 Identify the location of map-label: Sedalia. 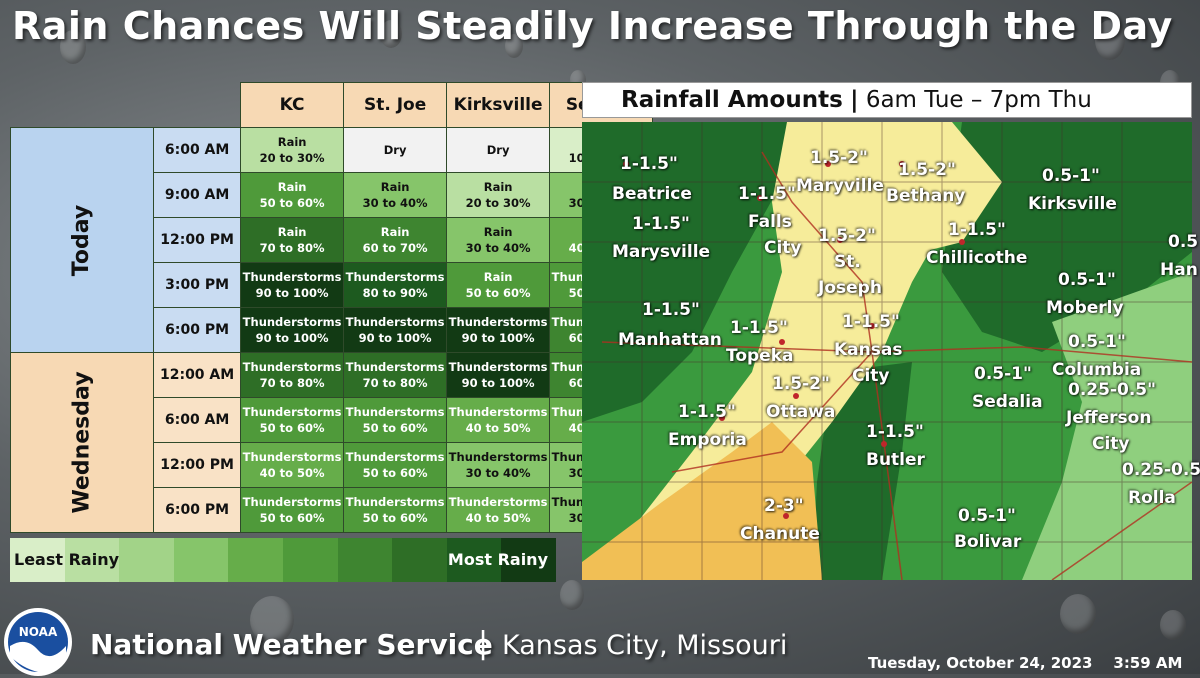
(1007, 402).